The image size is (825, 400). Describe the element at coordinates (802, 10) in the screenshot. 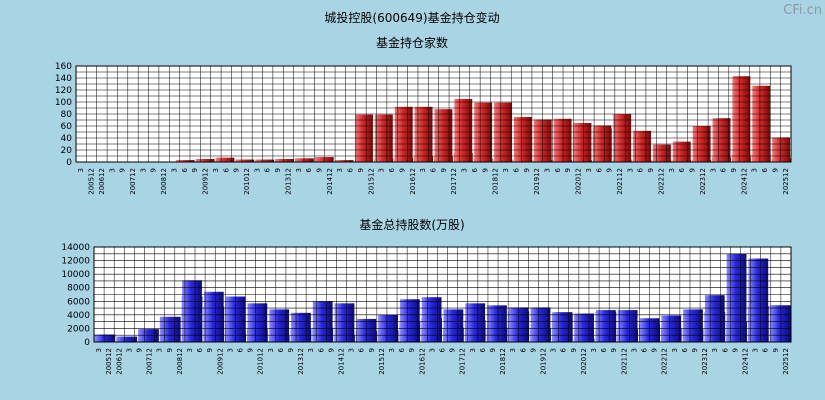

I see `brand-watermark: CFi.cn` at that location.